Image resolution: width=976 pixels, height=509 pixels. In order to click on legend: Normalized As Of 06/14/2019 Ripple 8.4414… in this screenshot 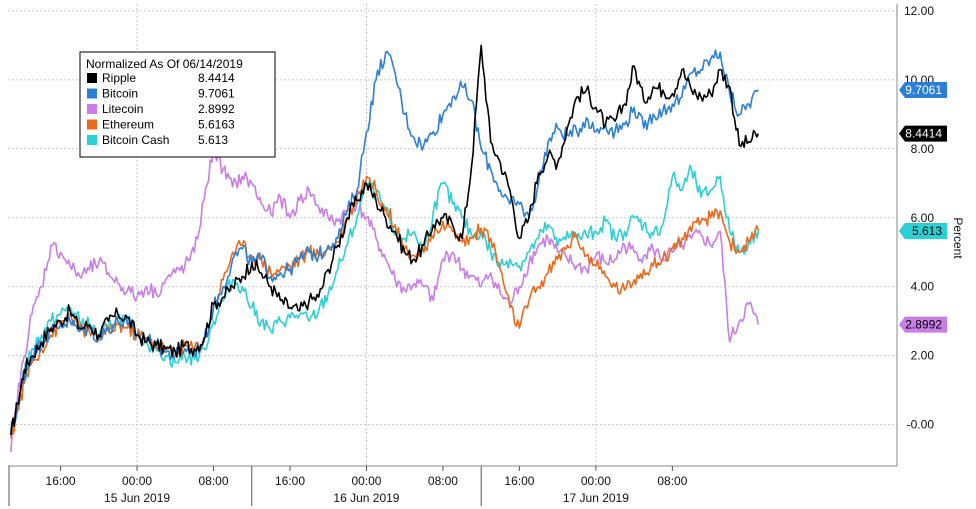, I will do `click(177, 104)`.